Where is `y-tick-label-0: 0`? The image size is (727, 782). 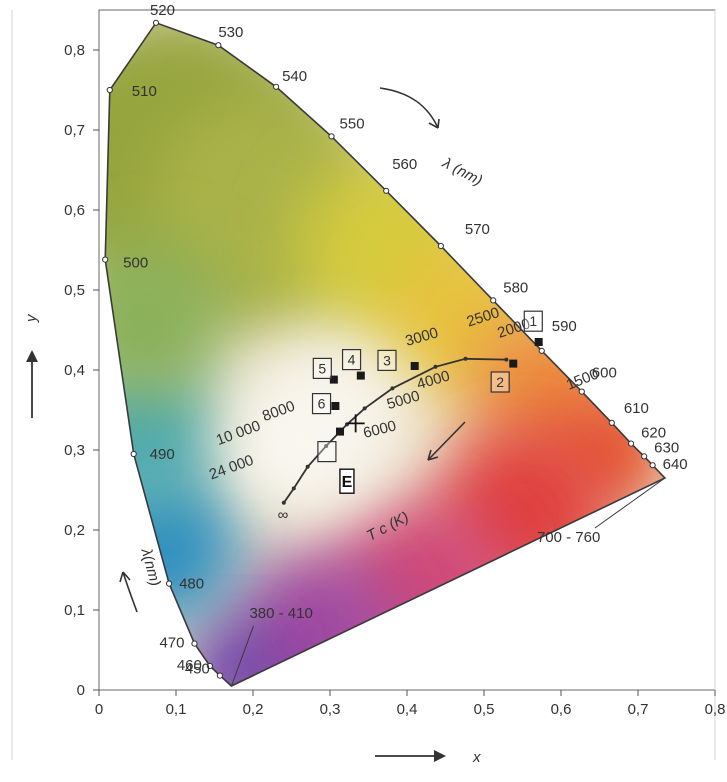 y-tick-label-0: 0 is located at coordinates (81, 690).